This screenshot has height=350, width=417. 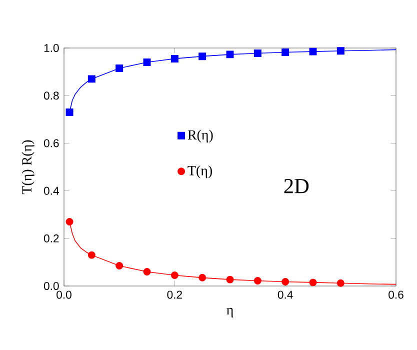 What do you see at coordinates (51, 286) in the screenshot?
I see `y-tick-label: 0.0` at bounding box center [51, 286].